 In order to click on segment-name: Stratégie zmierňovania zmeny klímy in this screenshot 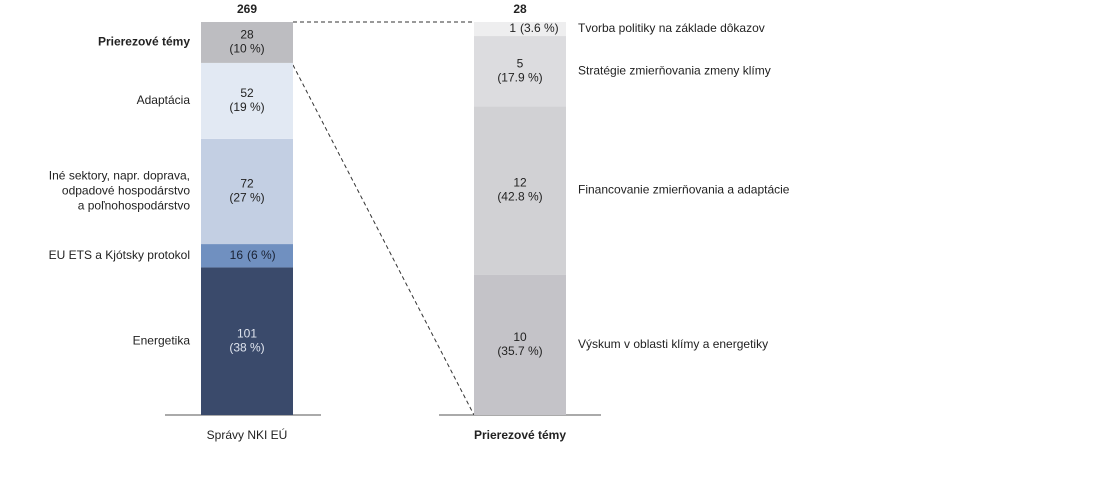, I will do `click(674, 70)`.